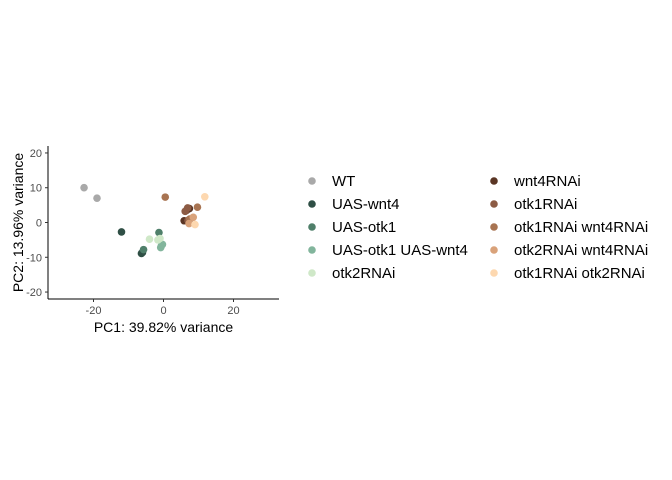 The height and width of the screenshot is (480, 672). I want to click on legend-label: wnt4RNAi, so click(547, 181).